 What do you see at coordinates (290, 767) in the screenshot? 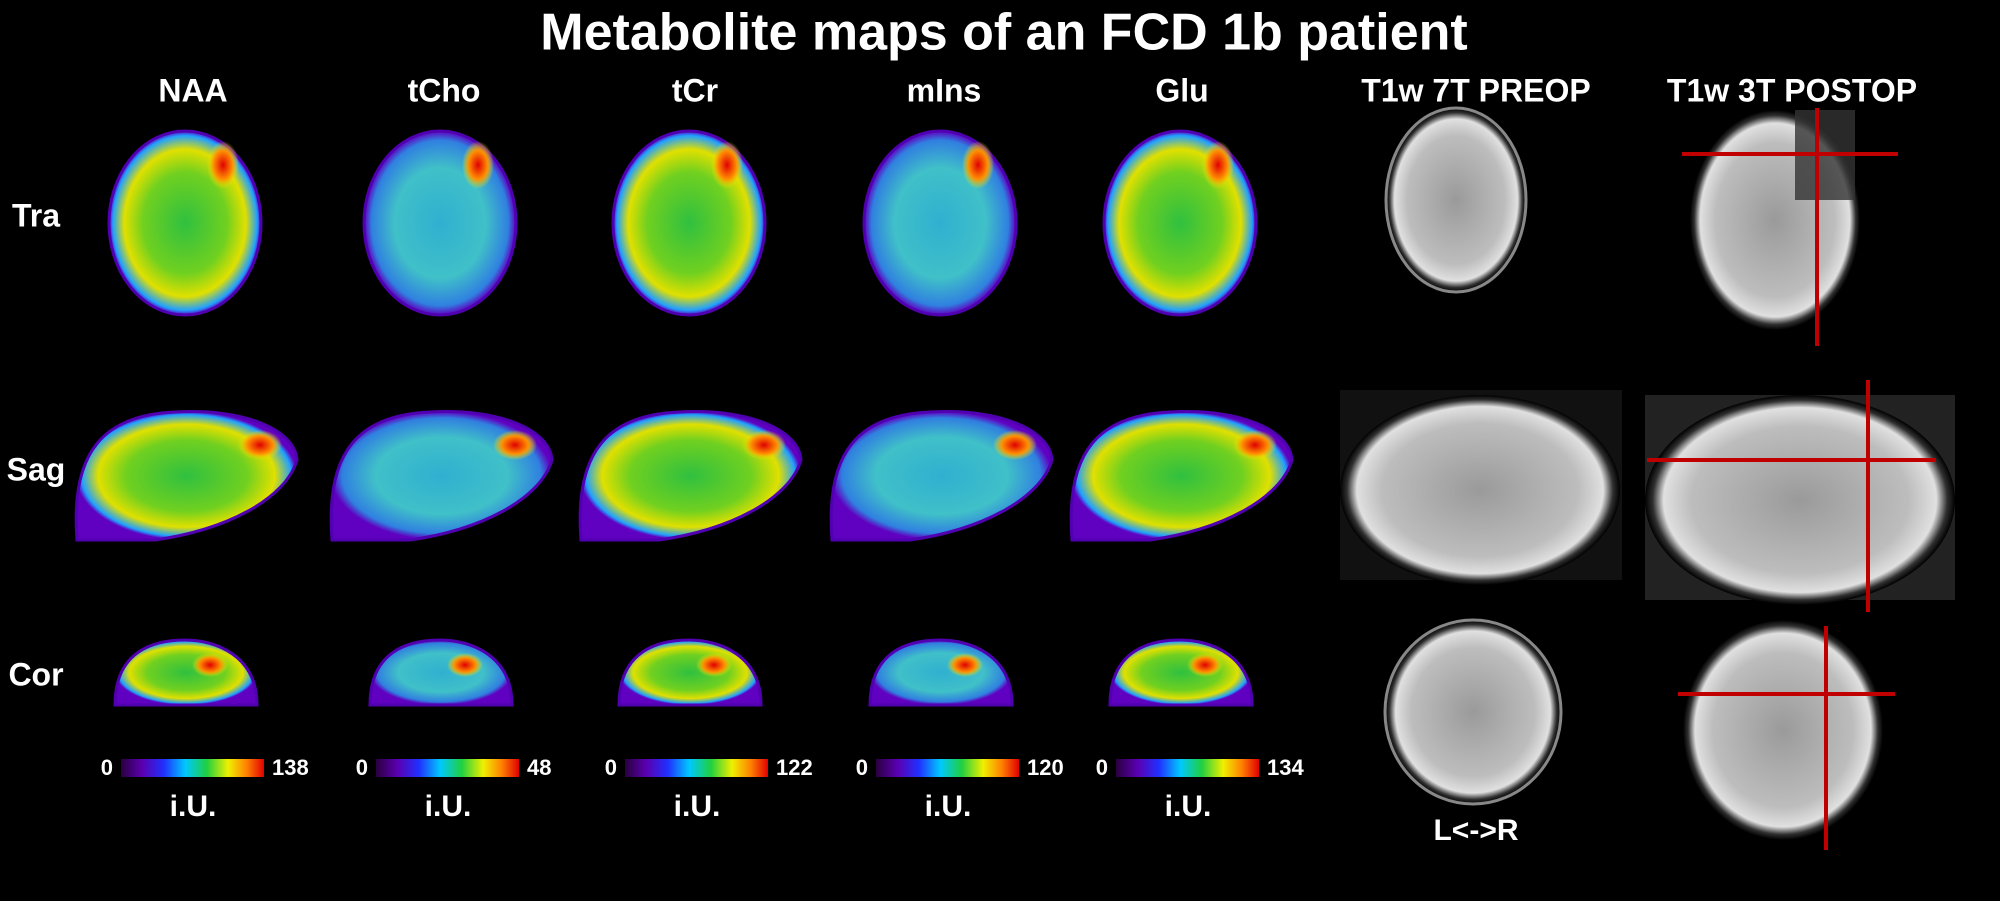
I see `colorbar-max: 138` at bounding box center [290, 767].